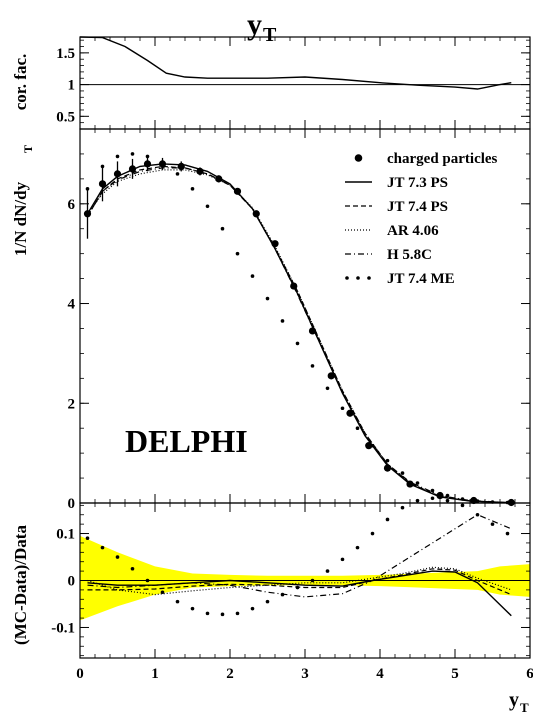 The height and width of the screenshot is (715, 533). What do you see at coordinates (305, 674) in the screenshot?
I see `x-tick-label: 3` at bounding box center [305, 674].